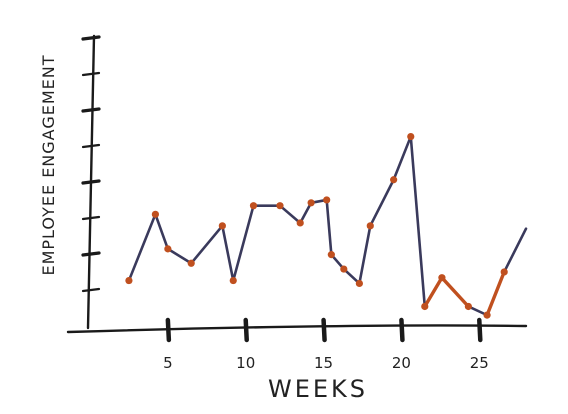 The width and height of the screenshot is (568, 414). Describe the element at coordinates (318, 389) in the screenshot. I see `x-axis-label: WEEKS` at that location.